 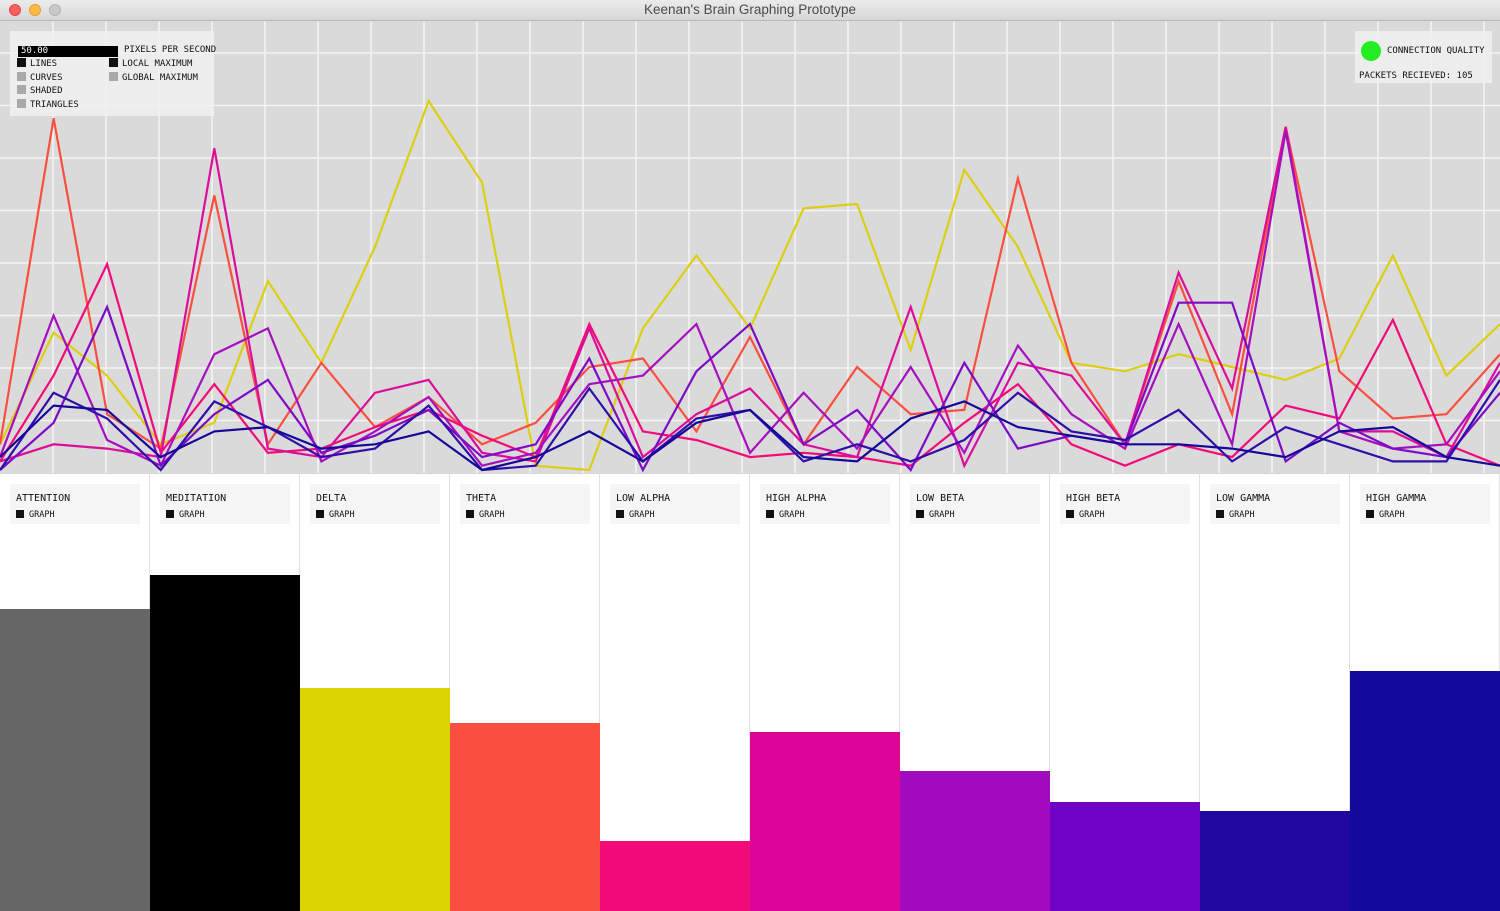 I want to click on window-title: Keenan's Brain Graphing Prototype, so click(x=750, y=9).